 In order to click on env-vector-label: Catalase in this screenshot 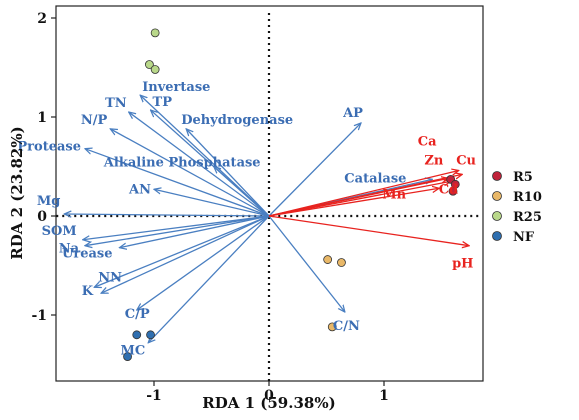, I will do `click(375, 178)`.